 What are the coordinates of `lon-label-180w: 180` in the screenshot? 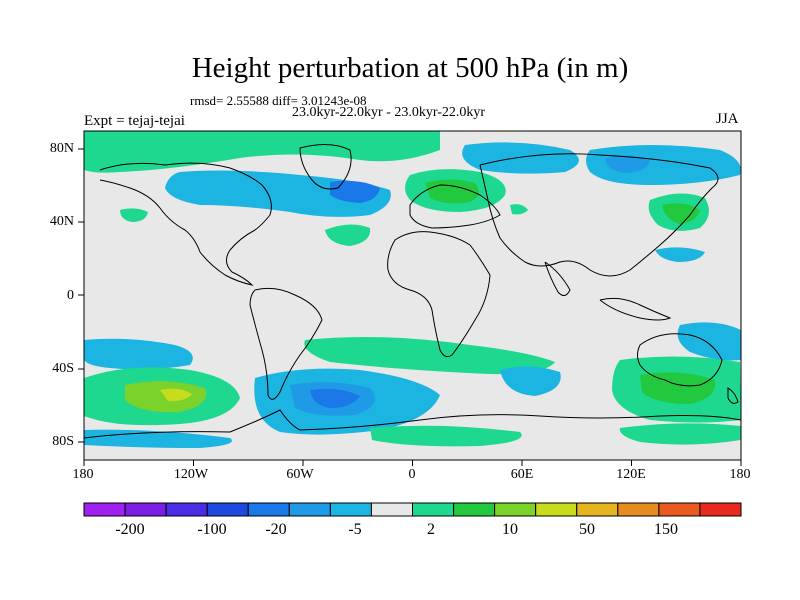 It's located at (83, 474).